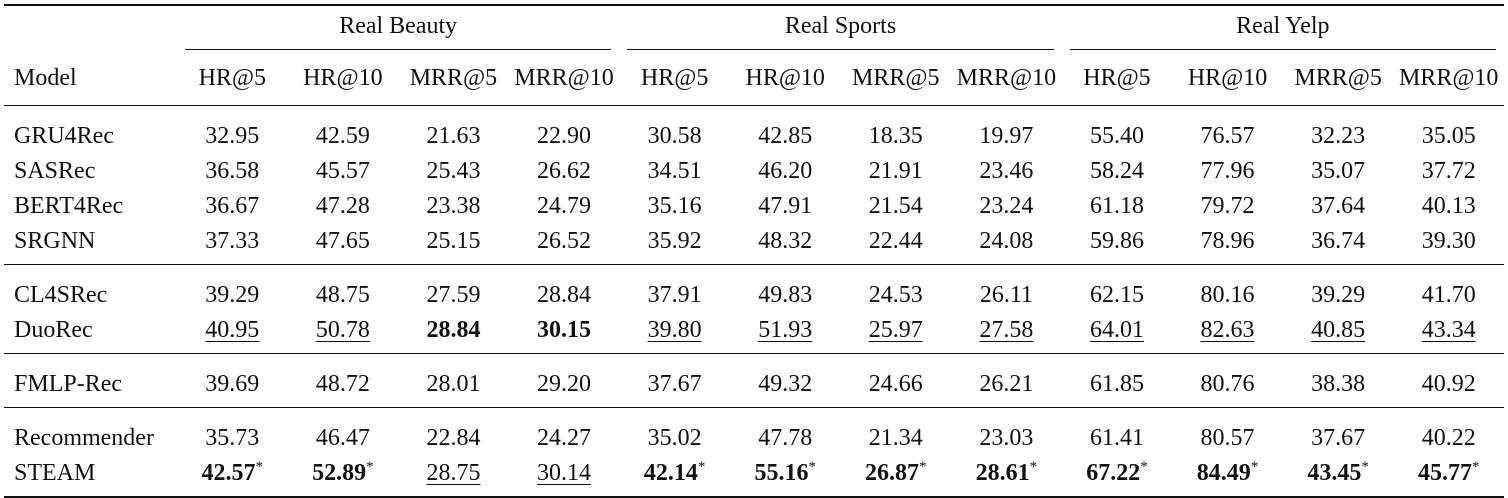 This screenshot has width=1508, height=498. I want to click on model-column-header: Model, so click(45, 78).